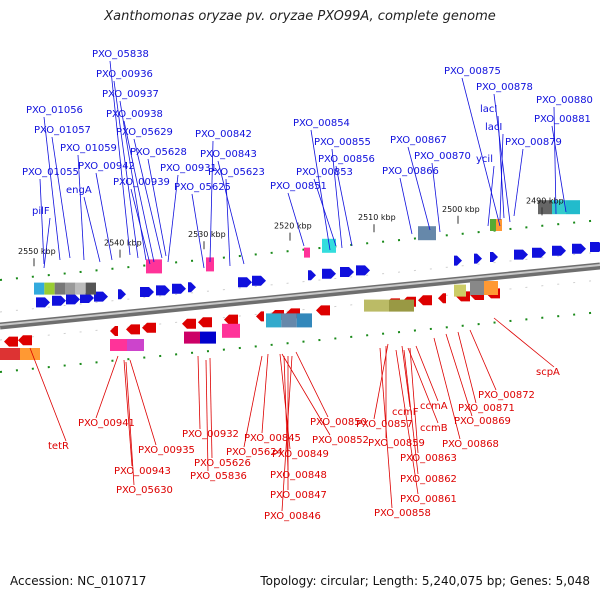 The height and width of the screenshot is (600, 600). I want to click on bottom-gene-label: tetR, so click(58, 446).